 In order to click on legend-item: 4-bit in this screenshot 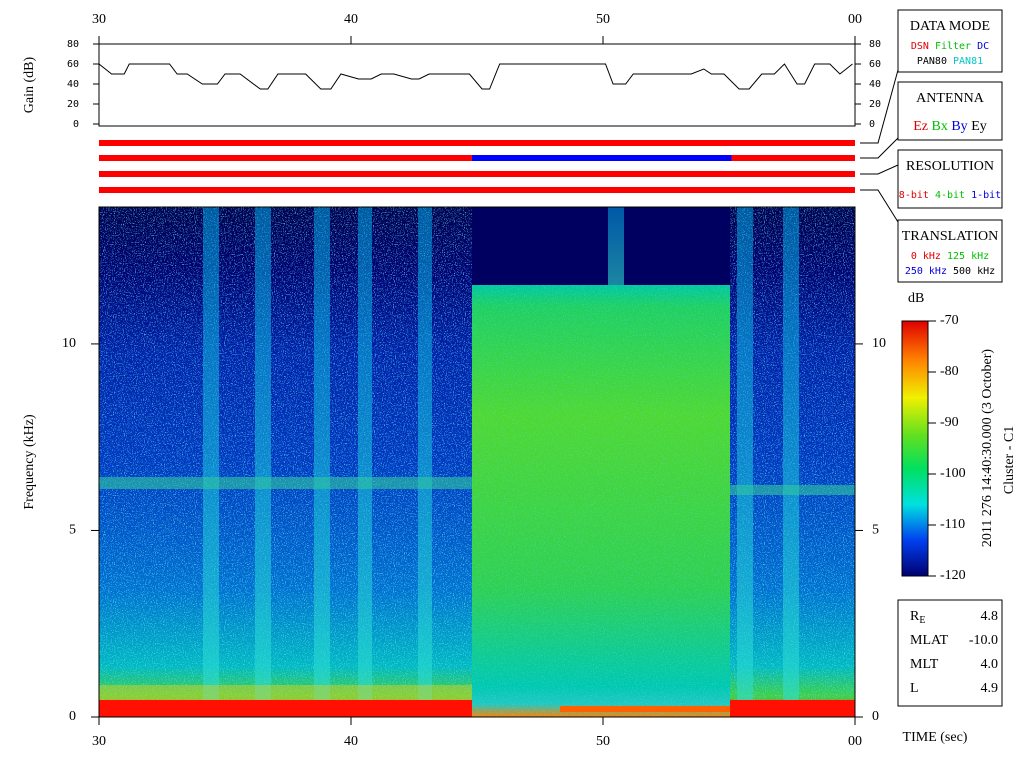, I will do `click(950, 195)`.